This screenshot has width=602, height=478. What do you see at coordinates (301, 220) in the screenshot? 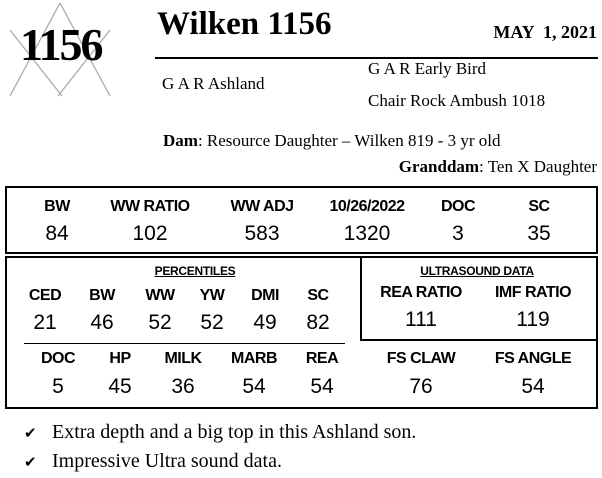
I see `stats-box` at bounding box center [301, 220].